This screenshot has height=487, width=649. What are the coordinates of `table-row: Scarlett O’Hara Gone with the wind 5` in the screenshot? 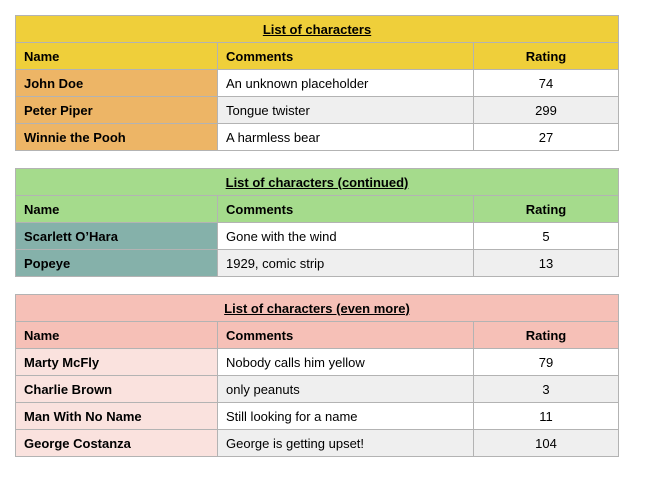 It's located at (317, 236).